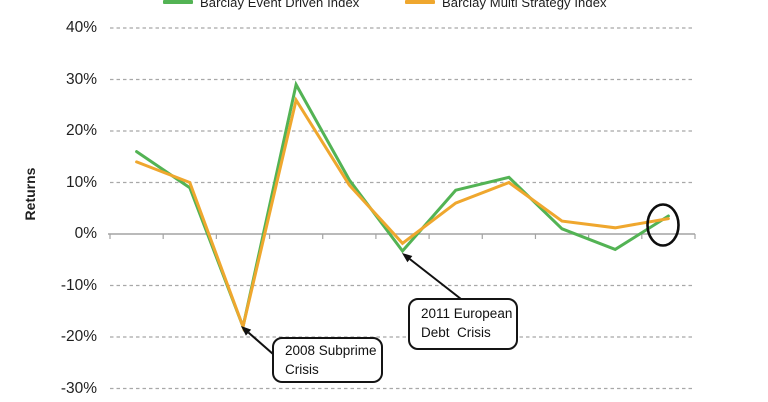  I want to click on legend-label: Barclay Event Driven Index, so click(280, 5).